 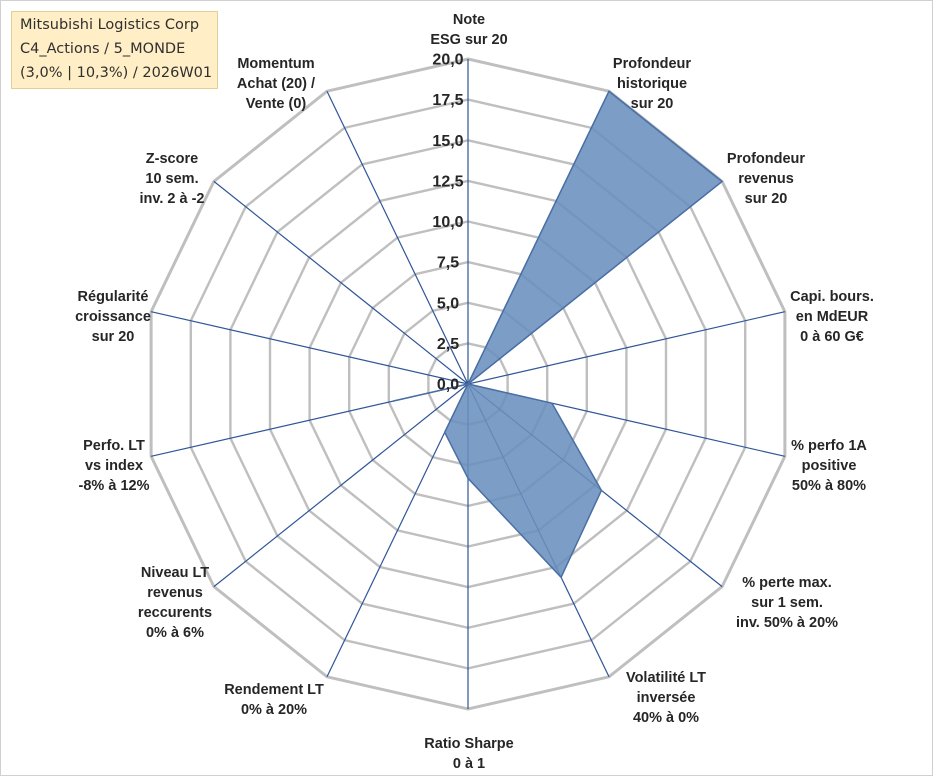 I want to click on axis-label: Ratio Sharpe 0 à 1, so click(x=468, y=754).